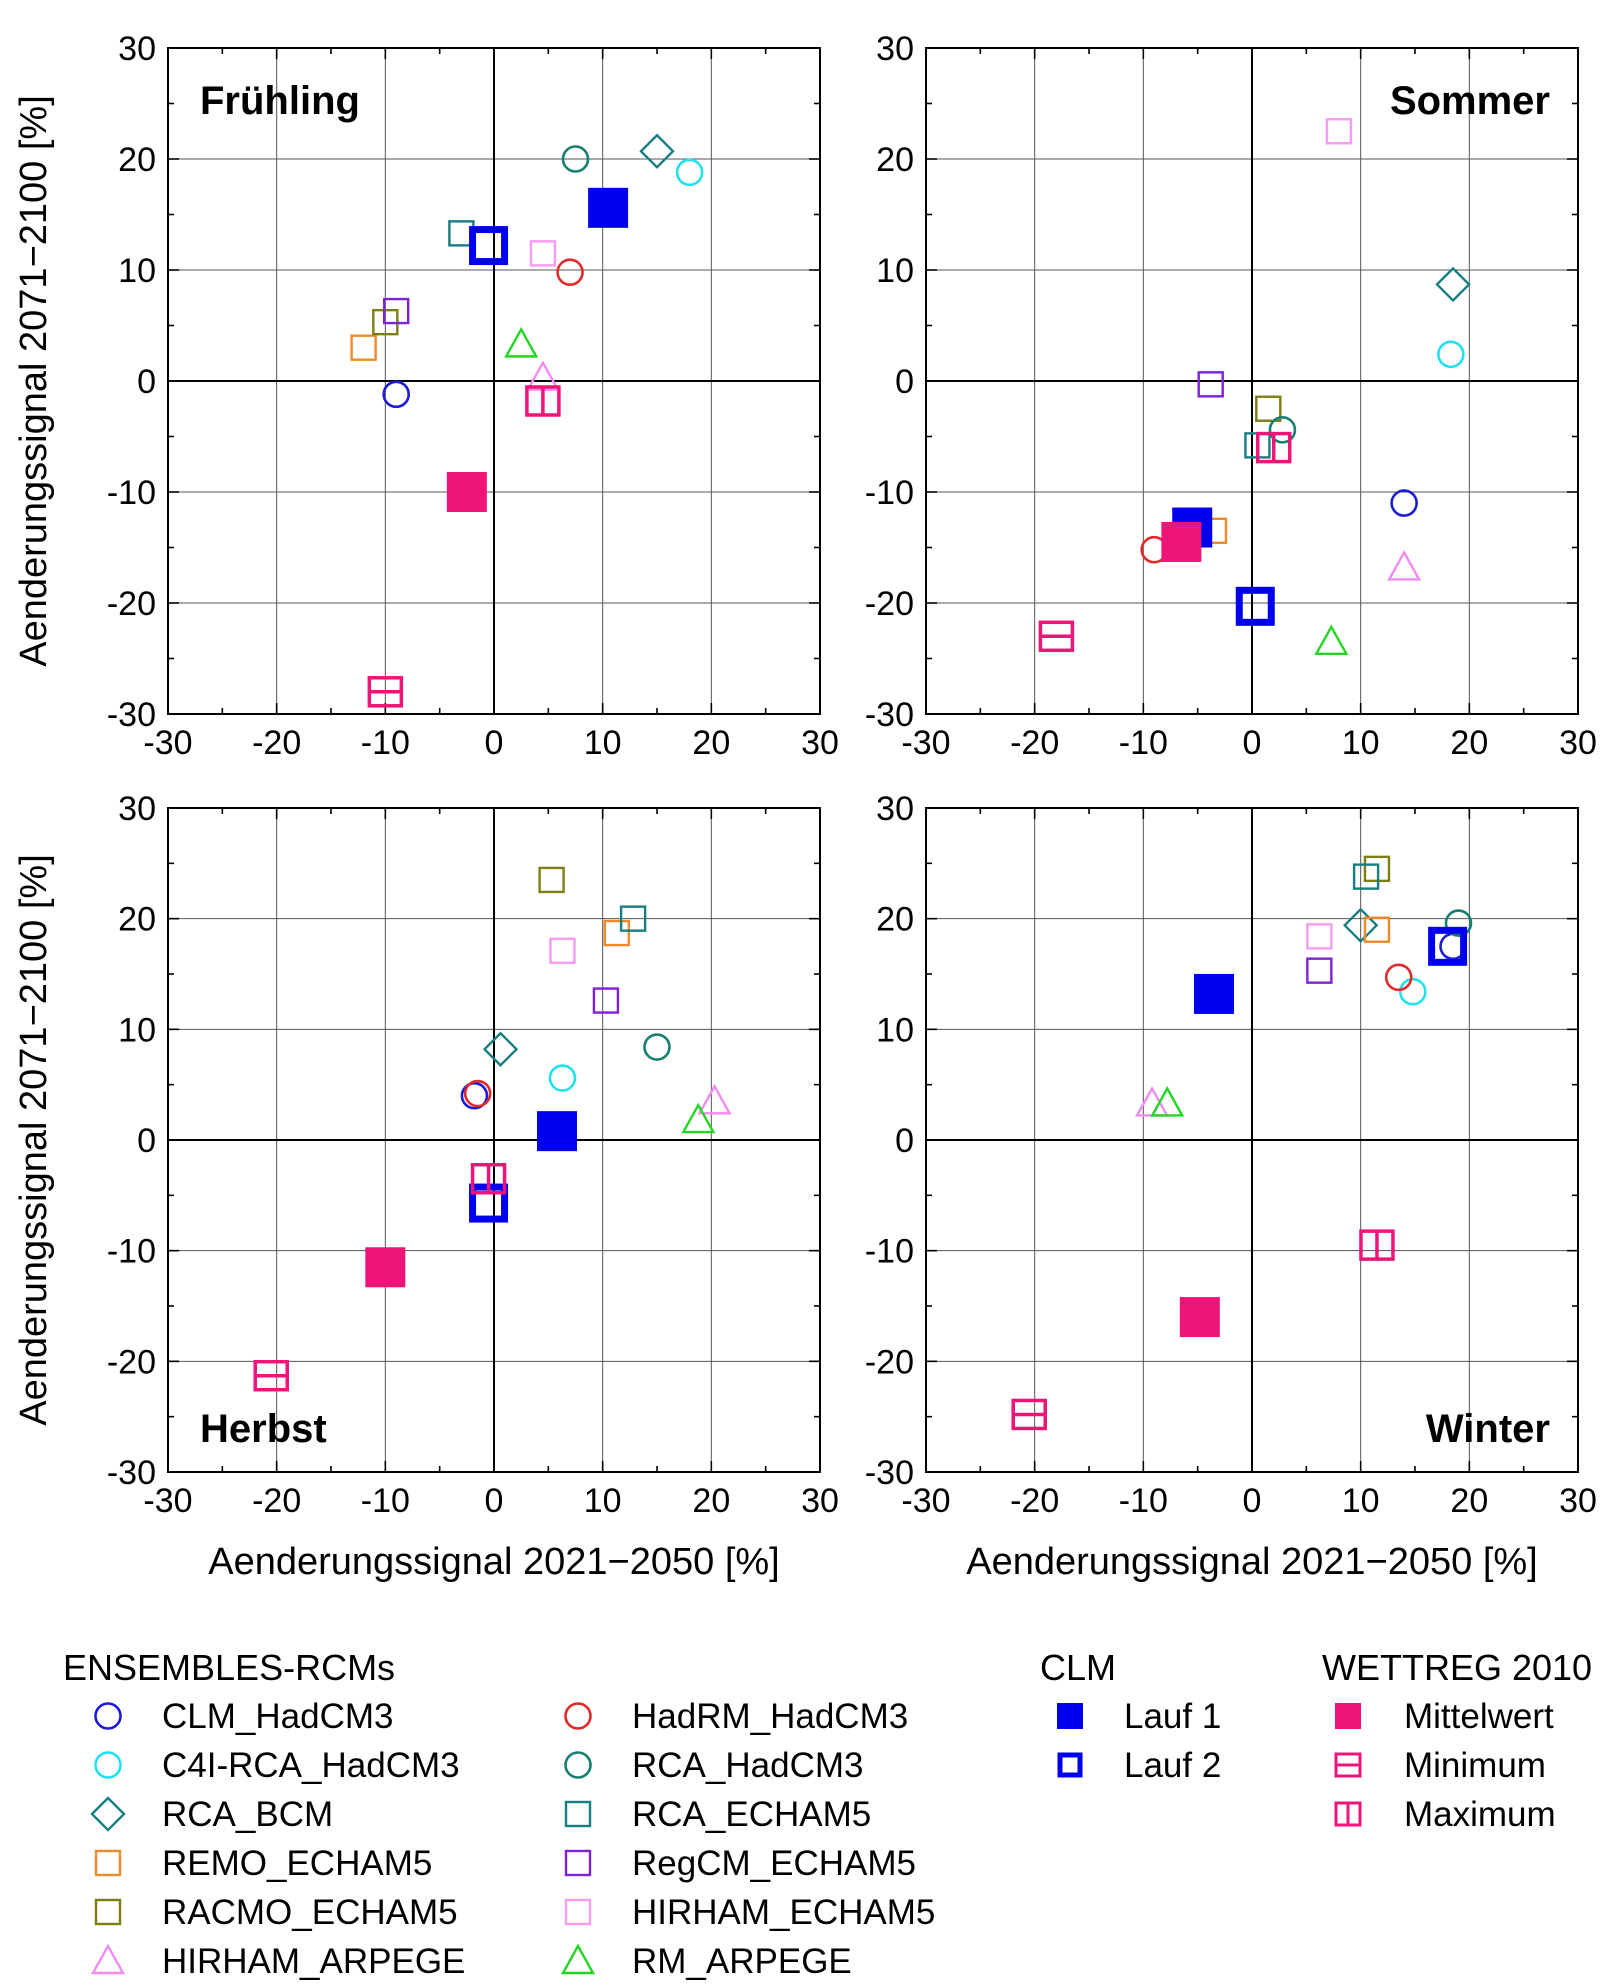 The width and height of the screenshot is (1603, 1988). I want to click on legend-label: RCA_HadCM3, so click(747, 1765).